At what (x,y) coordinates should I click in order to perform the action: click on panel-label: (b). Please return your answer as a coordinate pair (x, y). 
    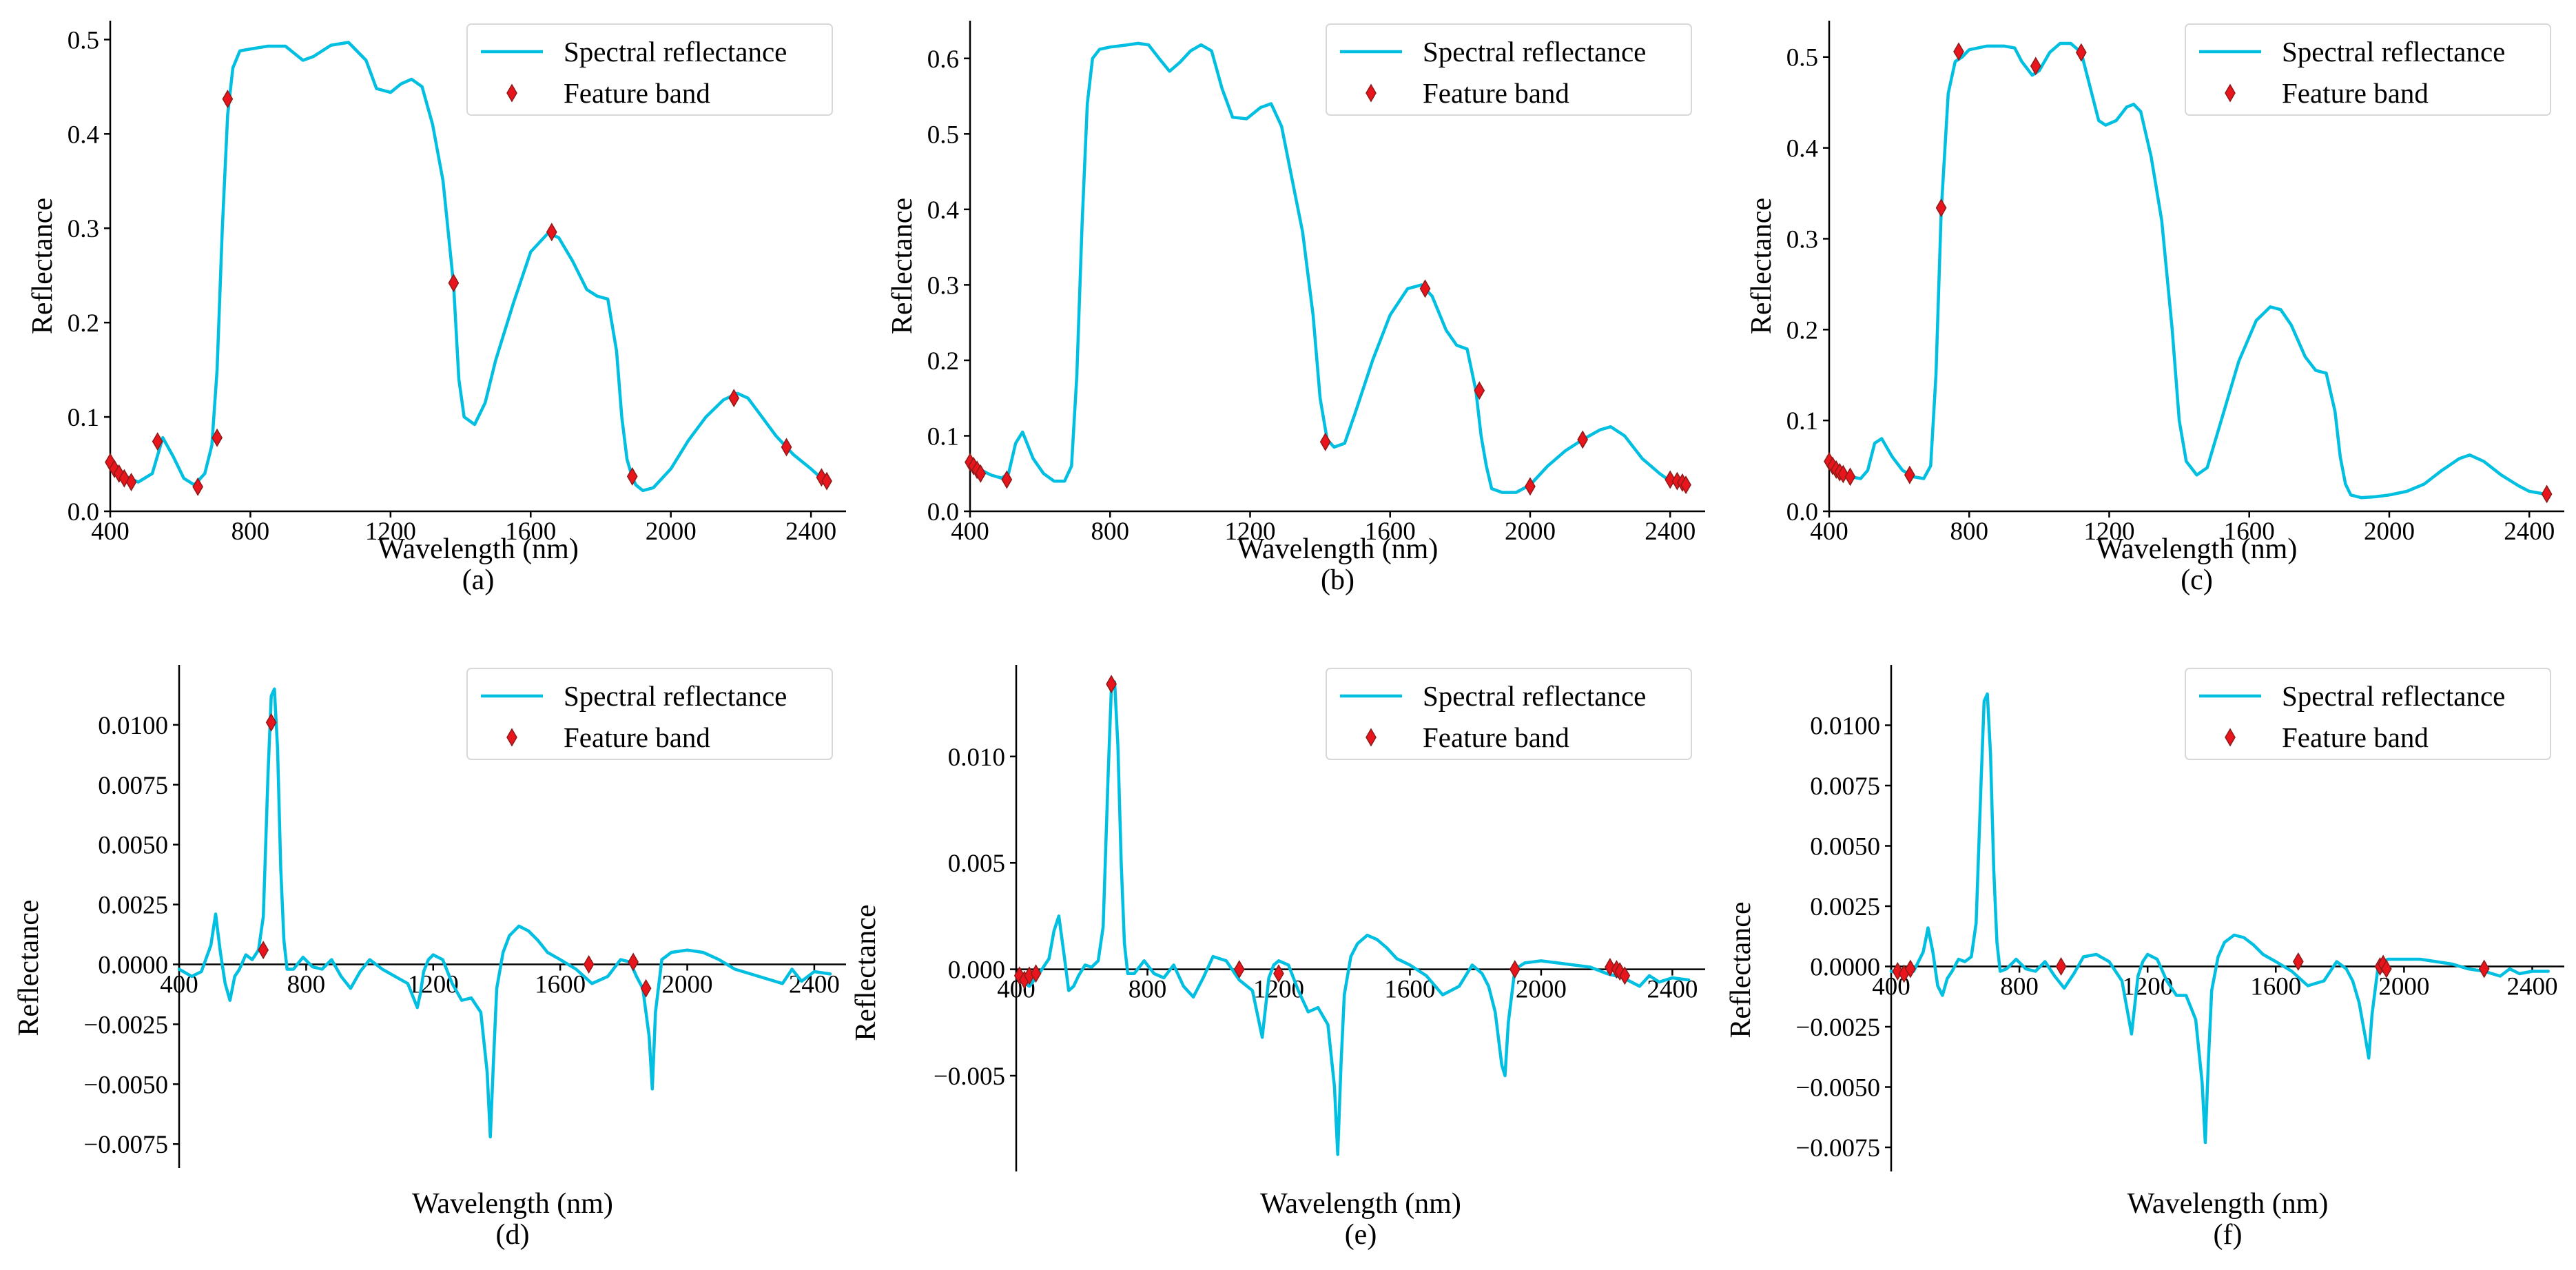
    Looking at the image, I should click on (1337, 580).